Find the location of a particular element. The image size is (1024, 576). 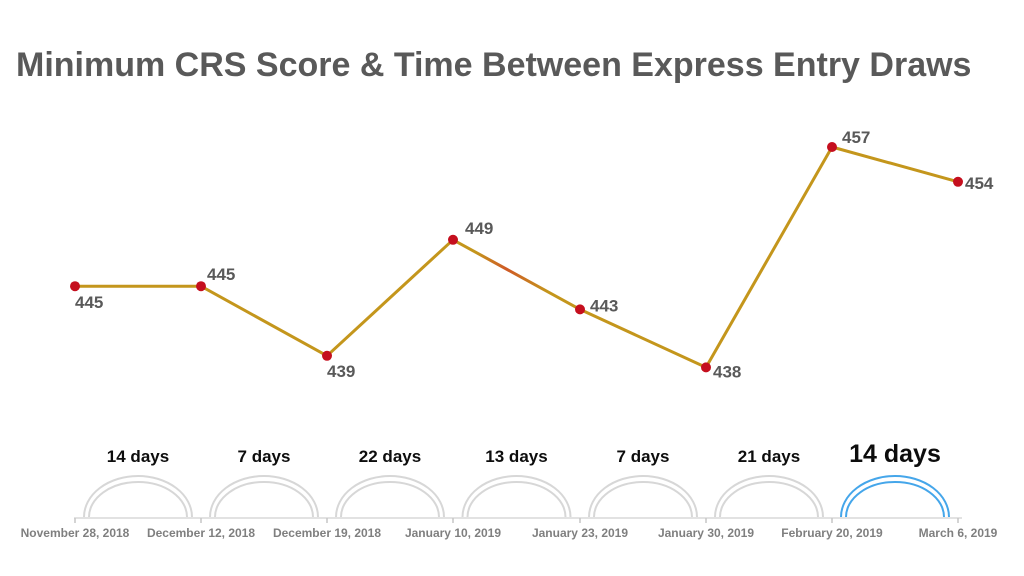

x-axis-date-label: January 30, 2019 is located at coordinates (706, 533).